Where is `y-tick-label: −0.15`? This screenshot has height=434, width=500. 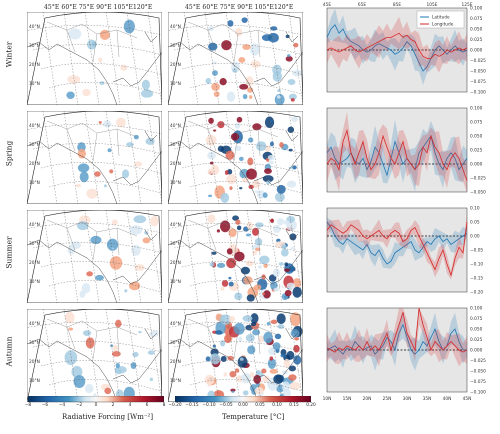 y-tick-label: −0.15 is located at coordinates (476, 279).